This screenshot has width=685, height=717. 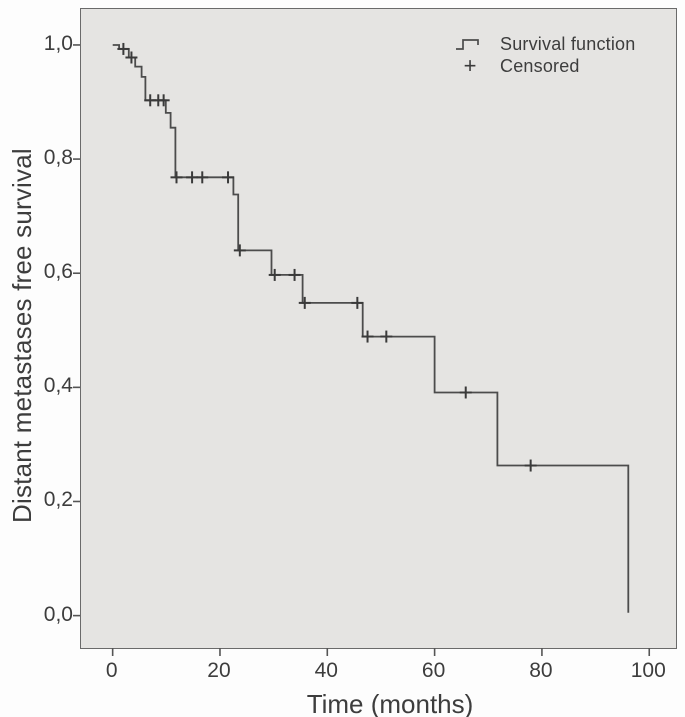 I want to click on y-tick-label: 1,0, so click(x=58, y=43).